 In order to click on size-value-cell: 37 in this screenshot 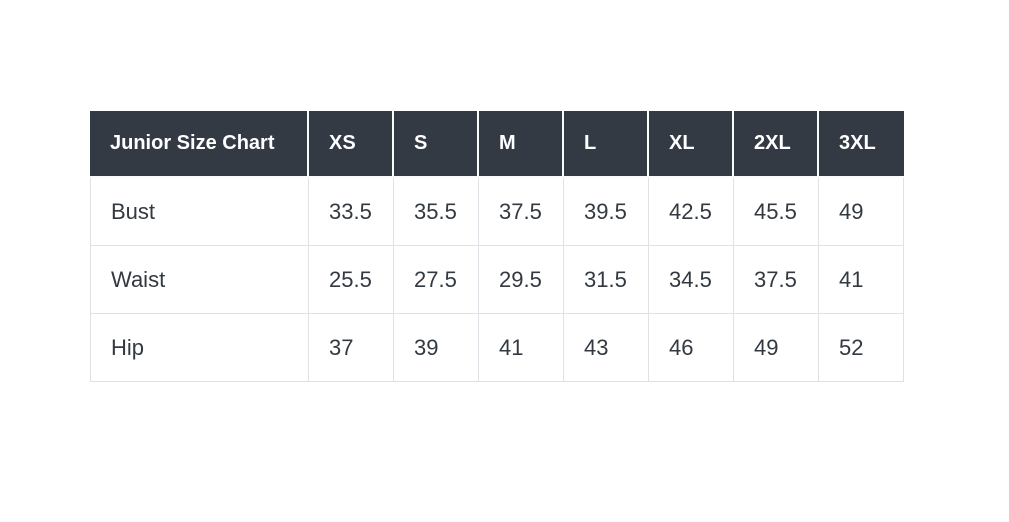, I will do `click(351, 348)`.